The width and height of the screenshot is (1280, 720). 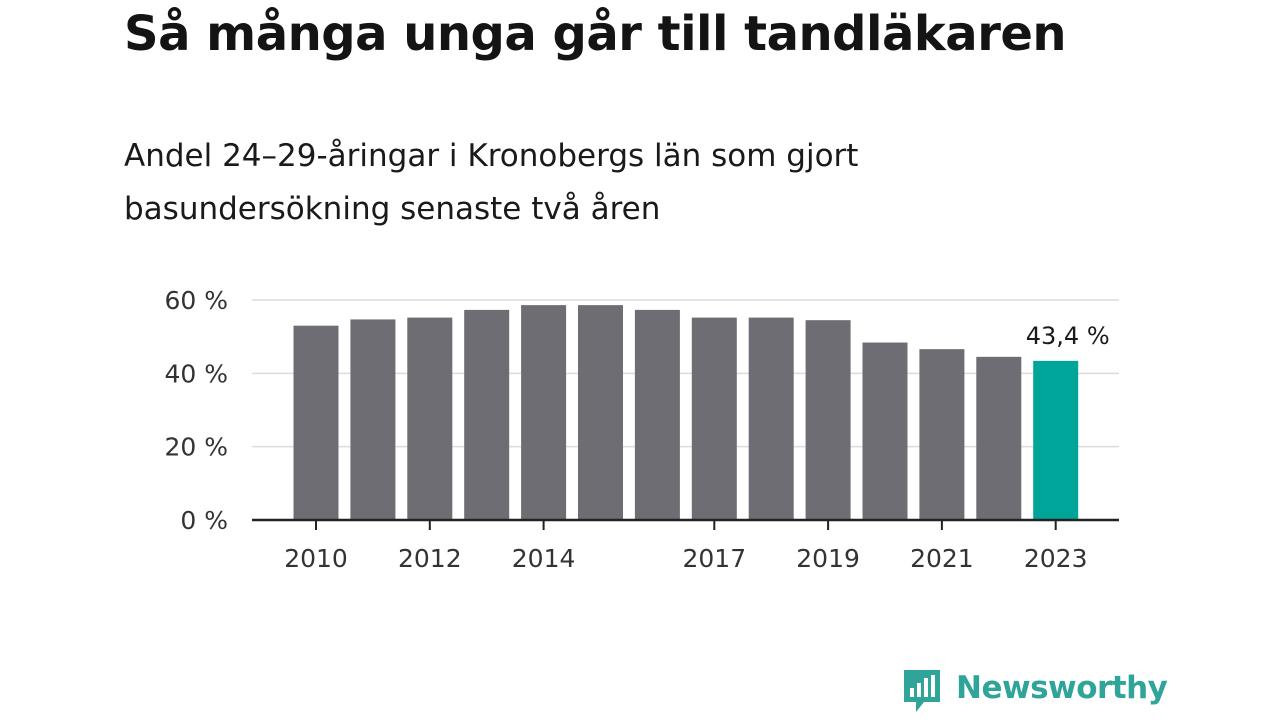 What do you see at coordinates (771, 418) in the screenshot?
I see `bar-2018` at bounding box center [771, 418].